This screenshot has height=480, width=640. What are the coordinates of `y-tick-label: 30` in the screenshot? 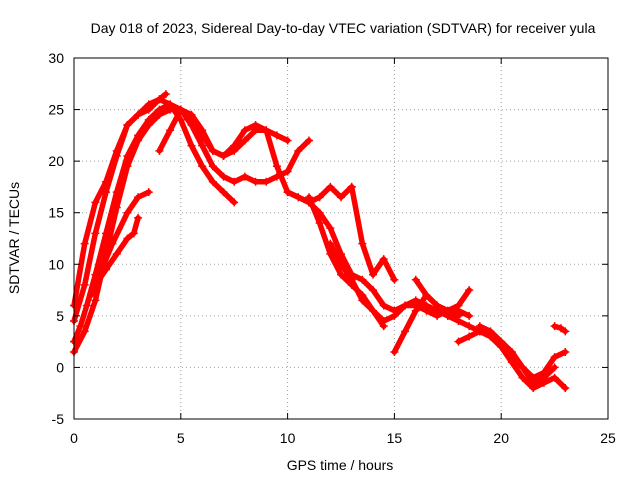 It's located at (56, 58).